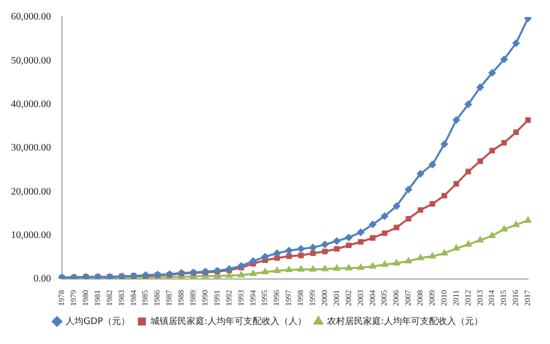 Image resolution: width=550 pixels, height=344 pixels. What do you see at coordinates (181, 298) in the screenshot?
I see `x-tick-label: 1988` at bounding box center [181, 298].